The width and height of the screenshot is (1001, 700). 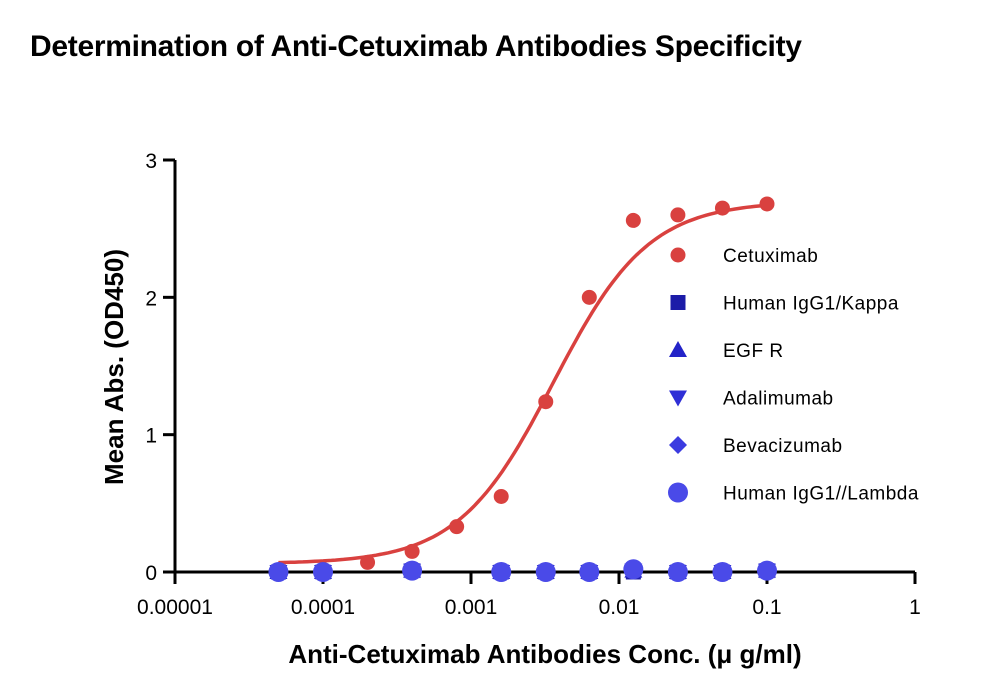 What do you see at coordinates (811, 304) in the screenshot?
I see `legend-label-1: Human IgG1/Kappa` at bounding box center [811, 304].